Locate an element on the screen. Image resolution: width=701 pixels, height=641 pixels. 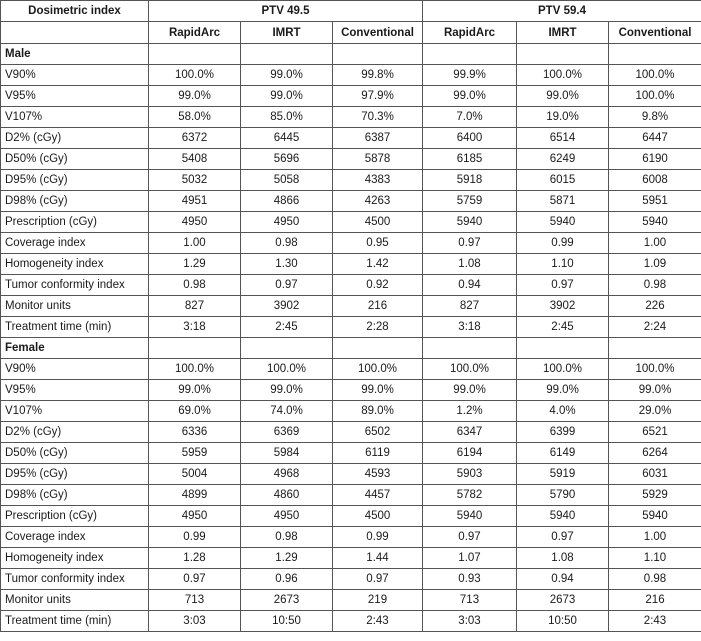
row-label: V90% is located at coordinates (74, 369).